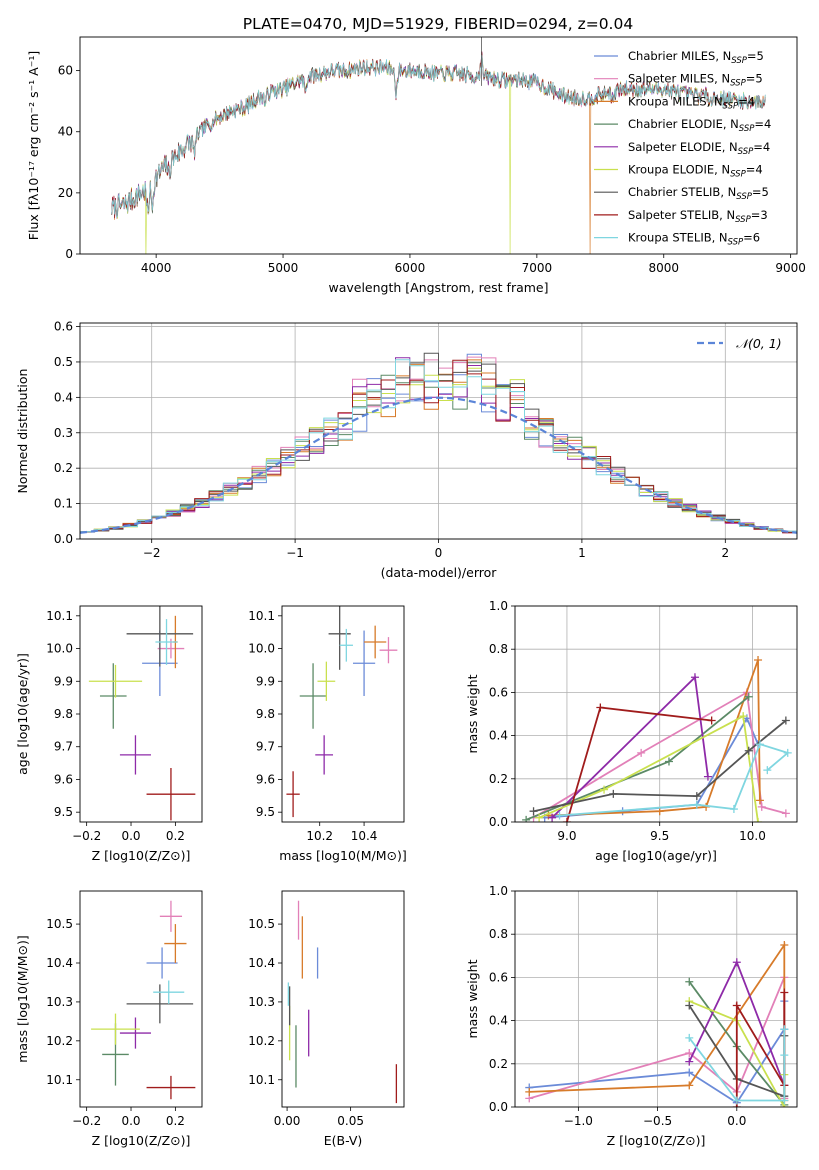 This screenshot has height=1170, width=819. Describe the element at coordinates (326, 1019) in the screenshot. I see `panel-mass-vs-EBV: 0.00 0.05 10.1 10.2 10.3 10.4 10.5 E(B-V)` at that location.